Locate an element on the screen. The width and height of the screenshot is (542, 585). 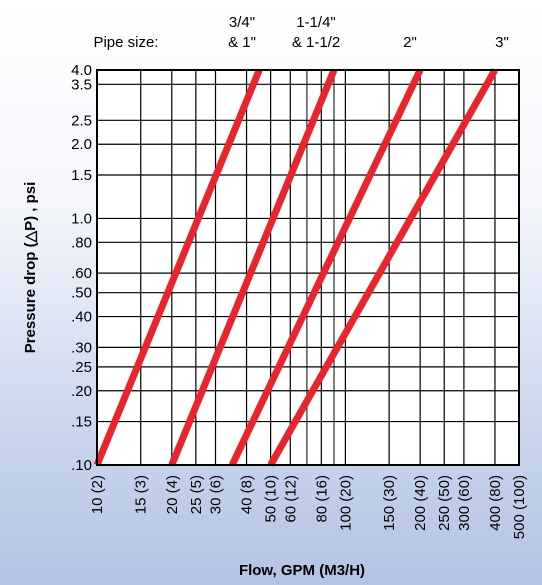
y-tick-label: .40 is located at coordinates (81, 317).